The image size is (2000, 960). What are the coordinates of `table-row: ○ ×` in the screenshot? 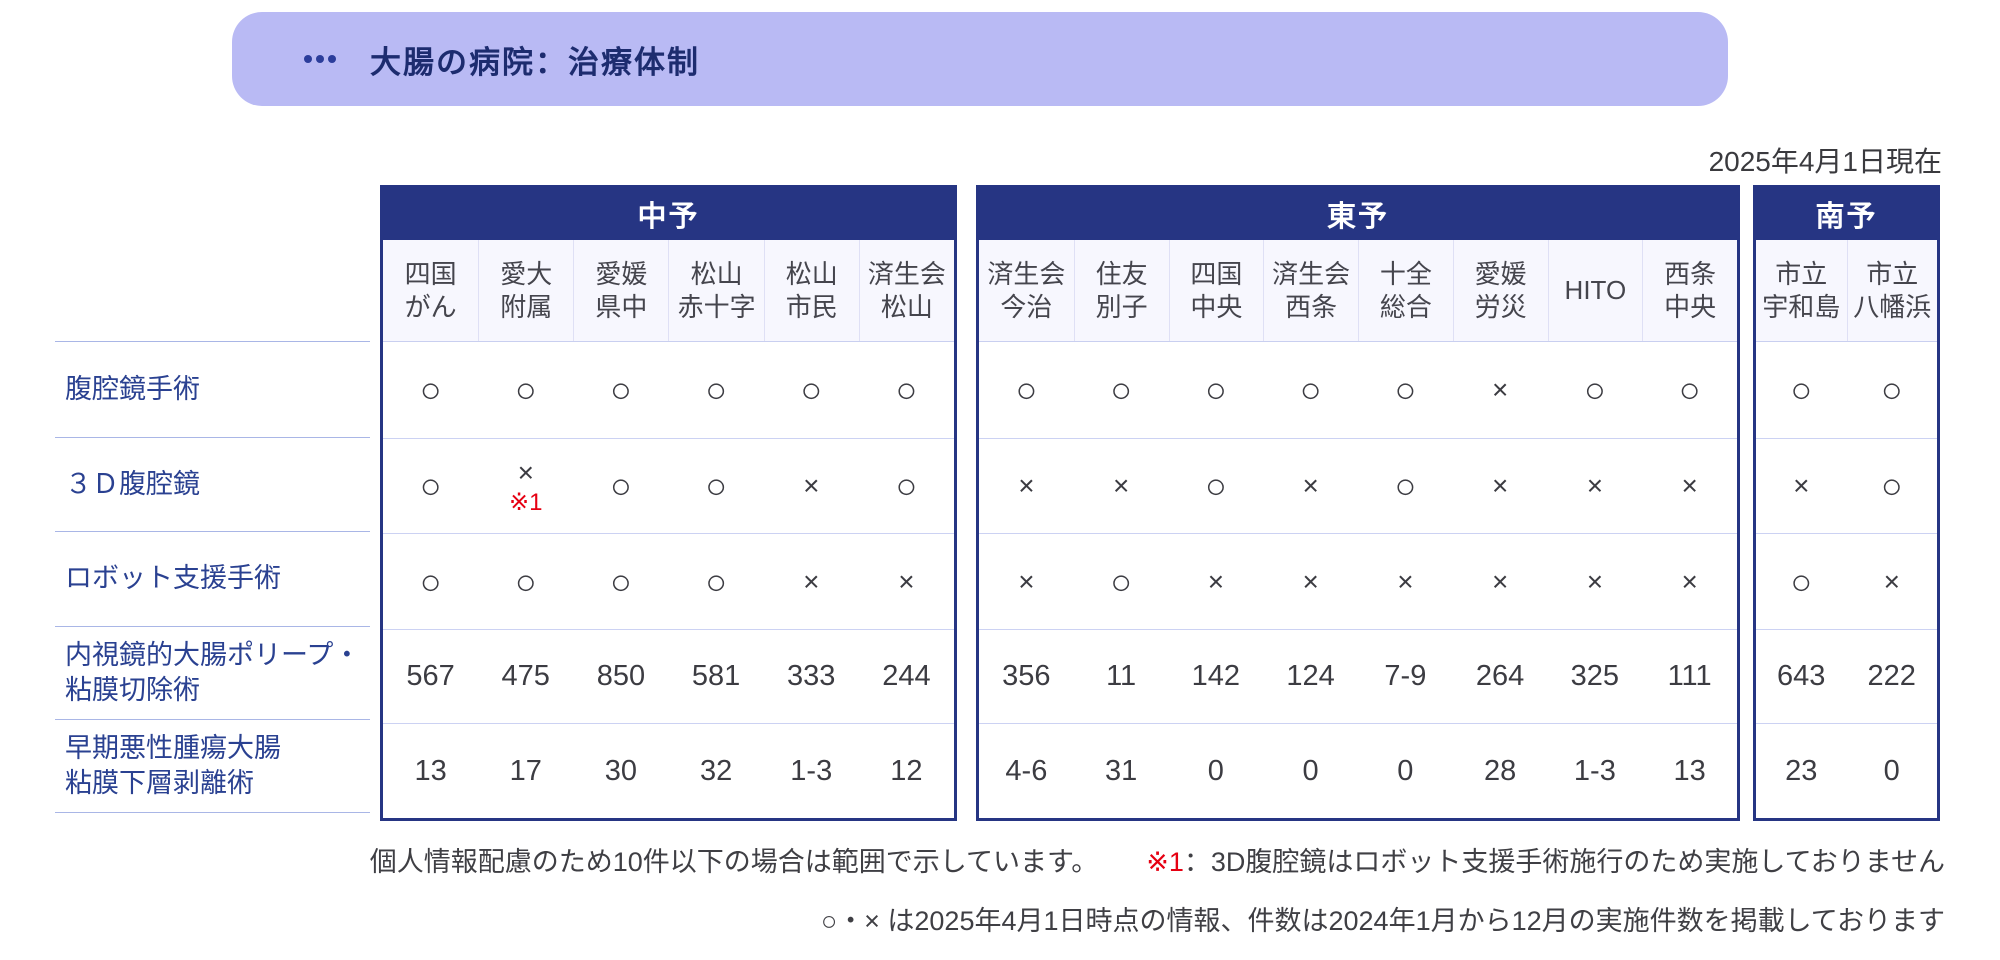 It's located at (1846, 581).